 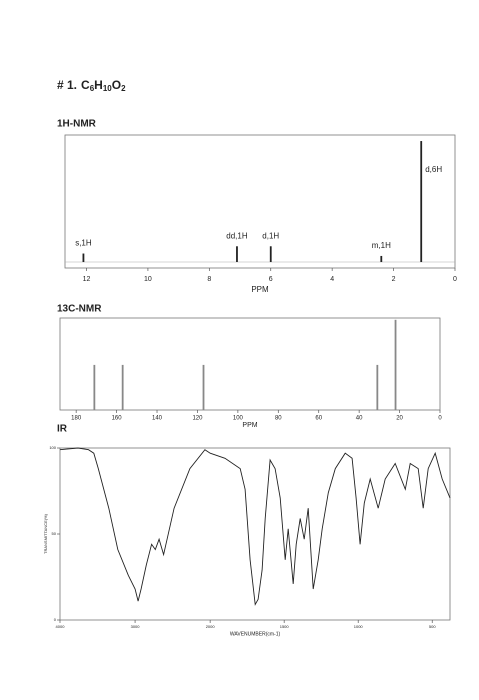 I want to click on formula-part: 10, so click(x=107, y=88).